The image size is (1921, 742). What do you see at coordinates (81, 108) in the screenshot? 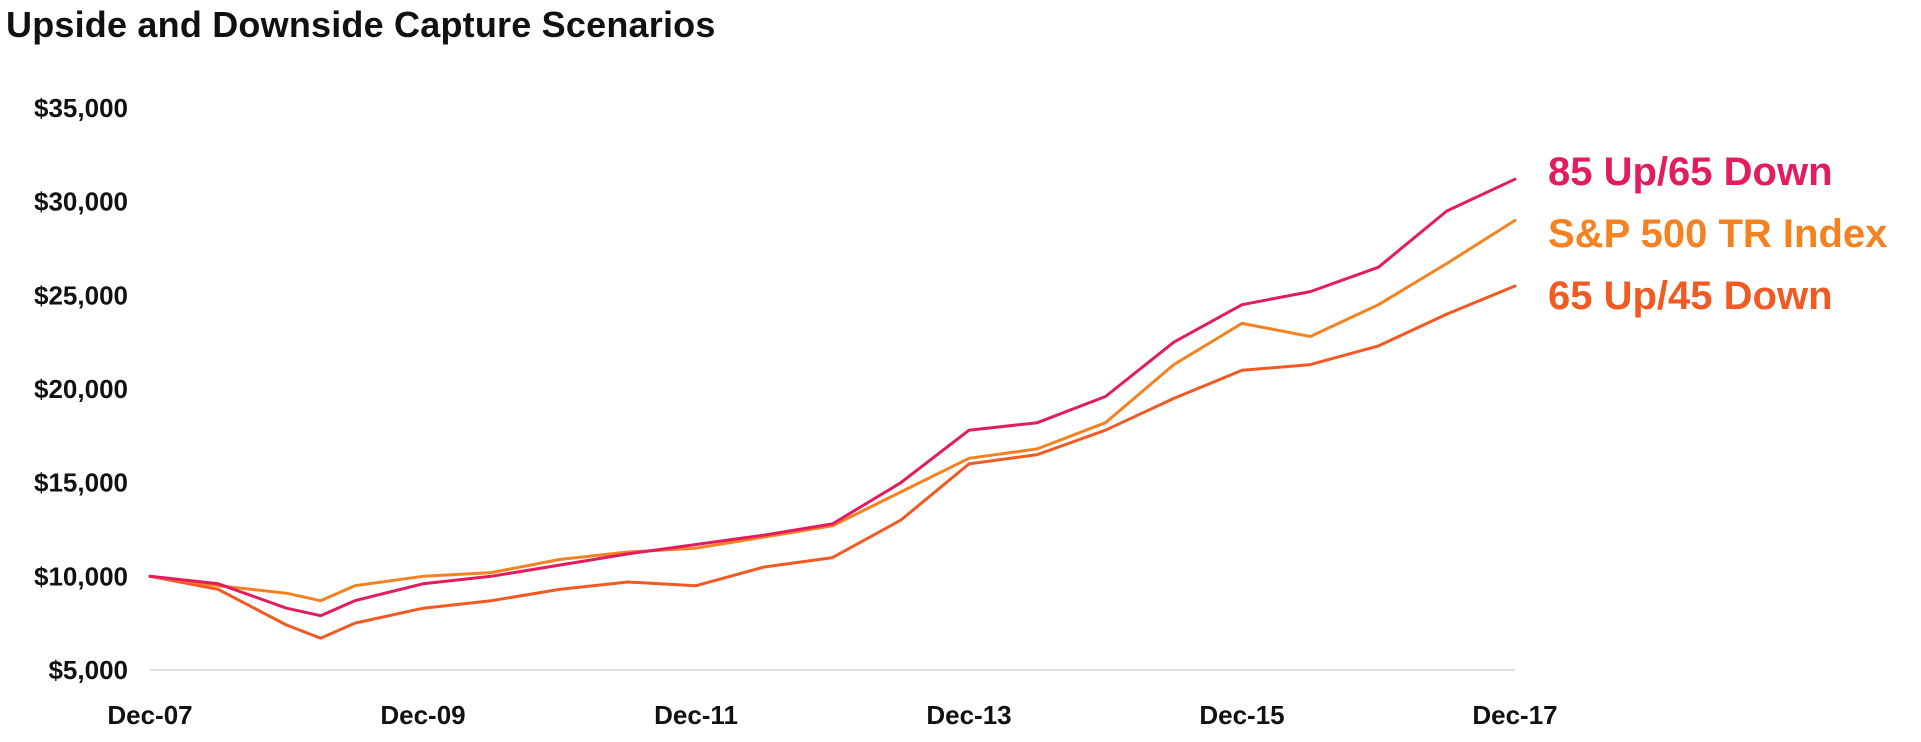
I see `y-tick-label: $35,000` at bounding box center [81, 108].